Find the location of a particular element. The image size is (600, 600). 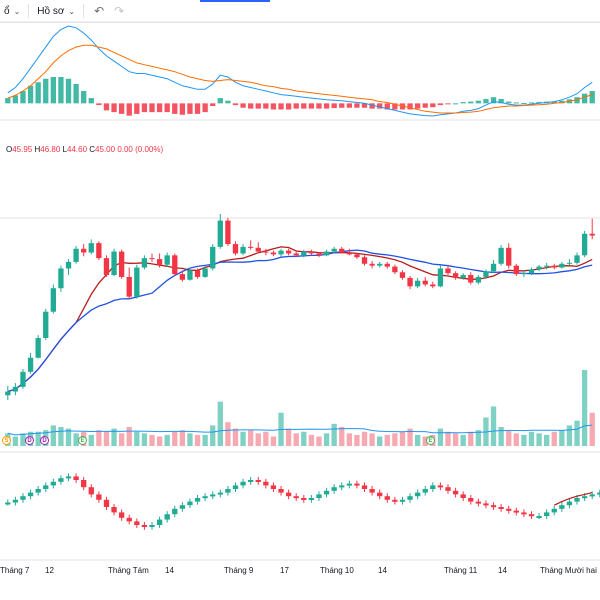

macd-line is located at coordinates (300, 71).